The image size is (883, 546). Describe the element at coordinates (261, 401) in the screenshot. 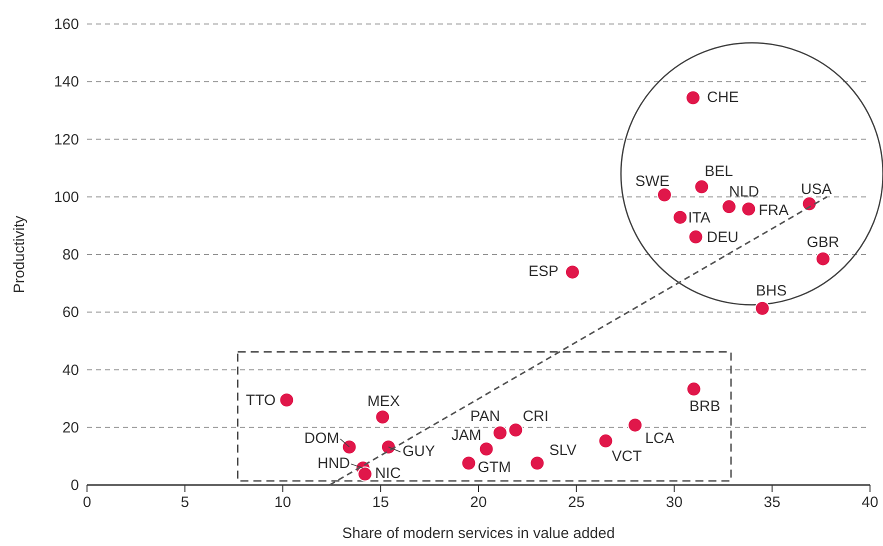

I see `annotation: TTO` at that location.